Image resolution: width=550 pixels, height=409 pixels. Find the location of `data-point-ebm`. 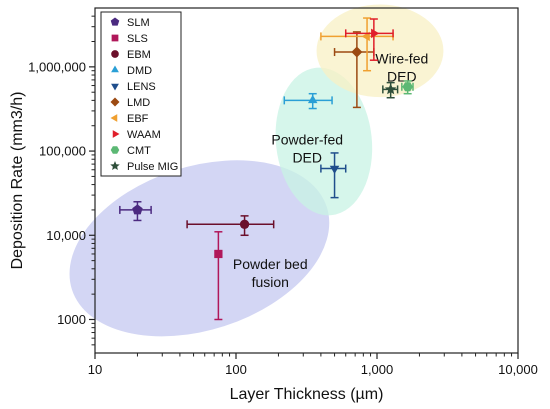

data-point-ebm is located at coordinates (244, 224).